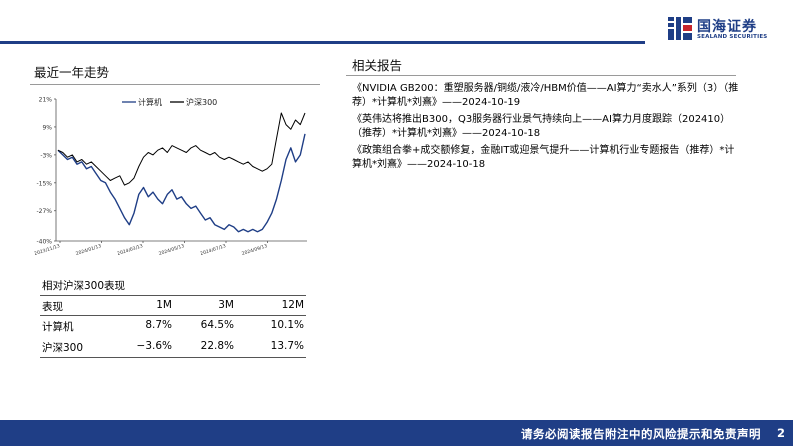 This screenshot has height=446, width=793. I want to click on trend-title: 最近一年走势, so click(72, 72).